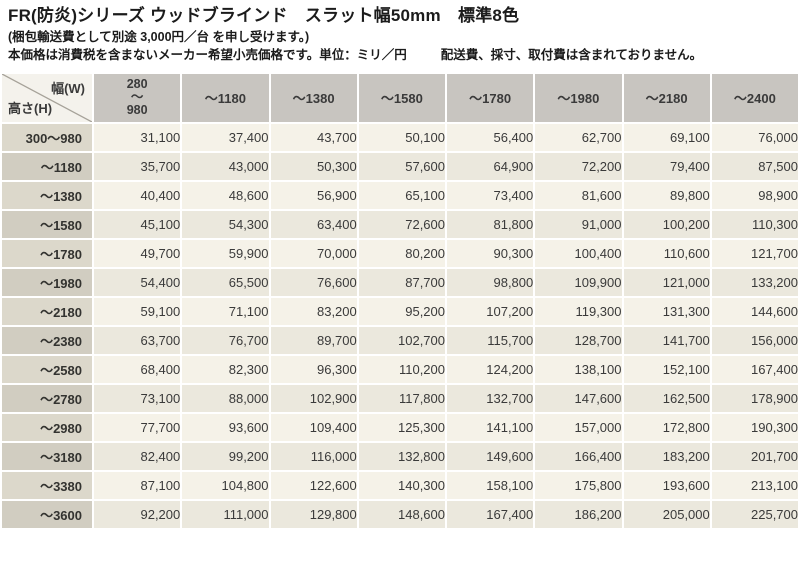 The image size is (800, 570). What do you see at coordinates (225, 97) in the screenshot?
I see `col-header-width: ～1180` at bounding box center [225, 97].